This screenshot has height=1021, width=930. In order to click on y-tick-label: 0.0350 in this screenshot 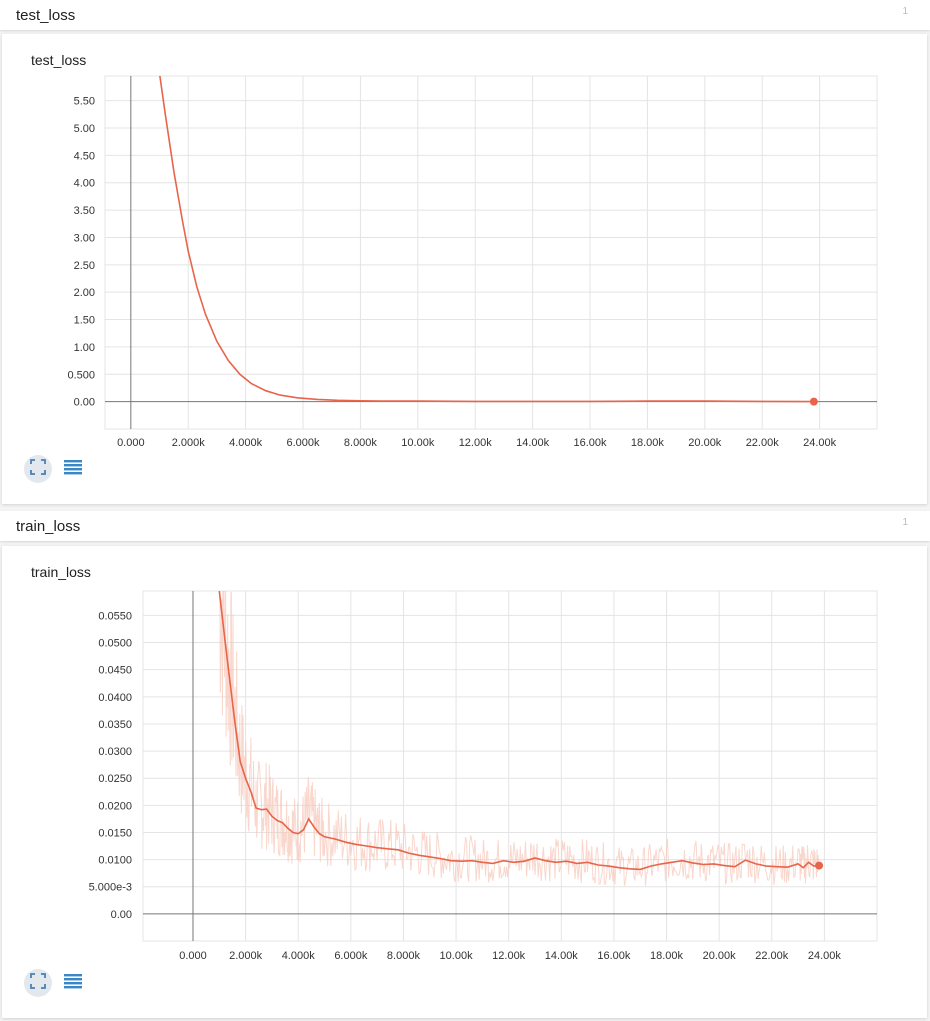, I will do `click(115, 725)`.